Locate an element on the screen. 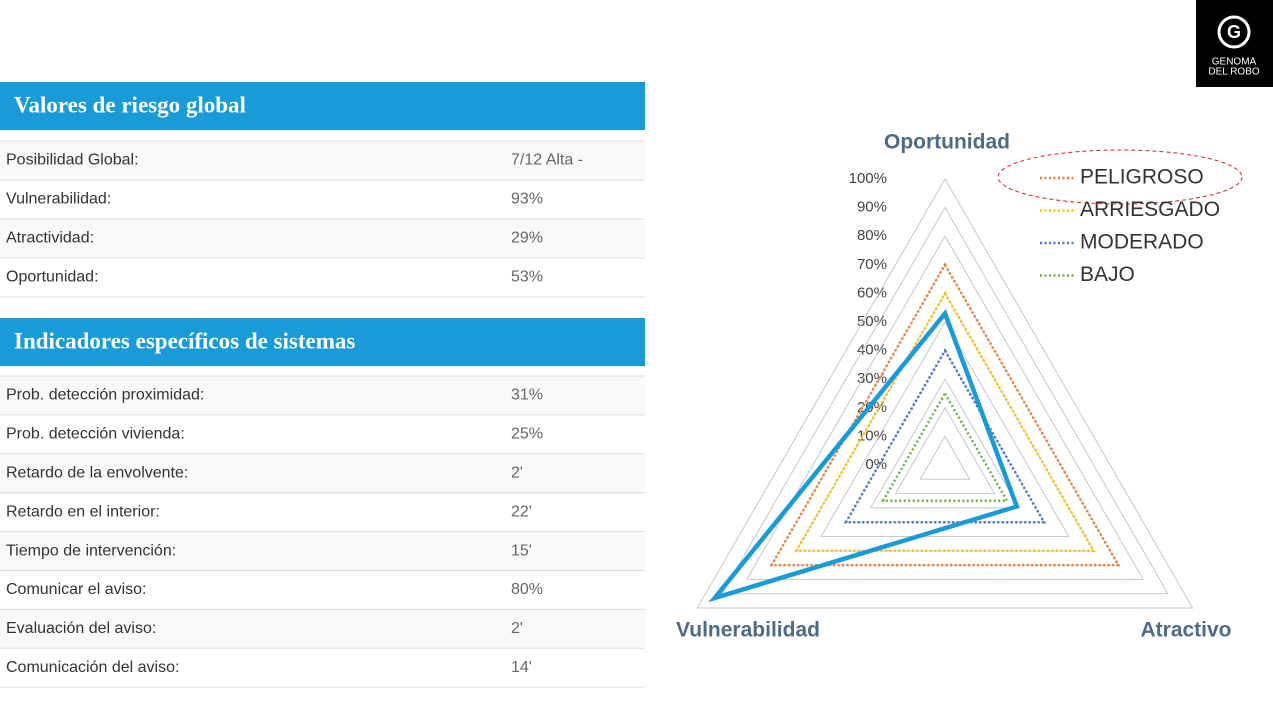  tick-label: 90% is located at coordinates (872, 207).